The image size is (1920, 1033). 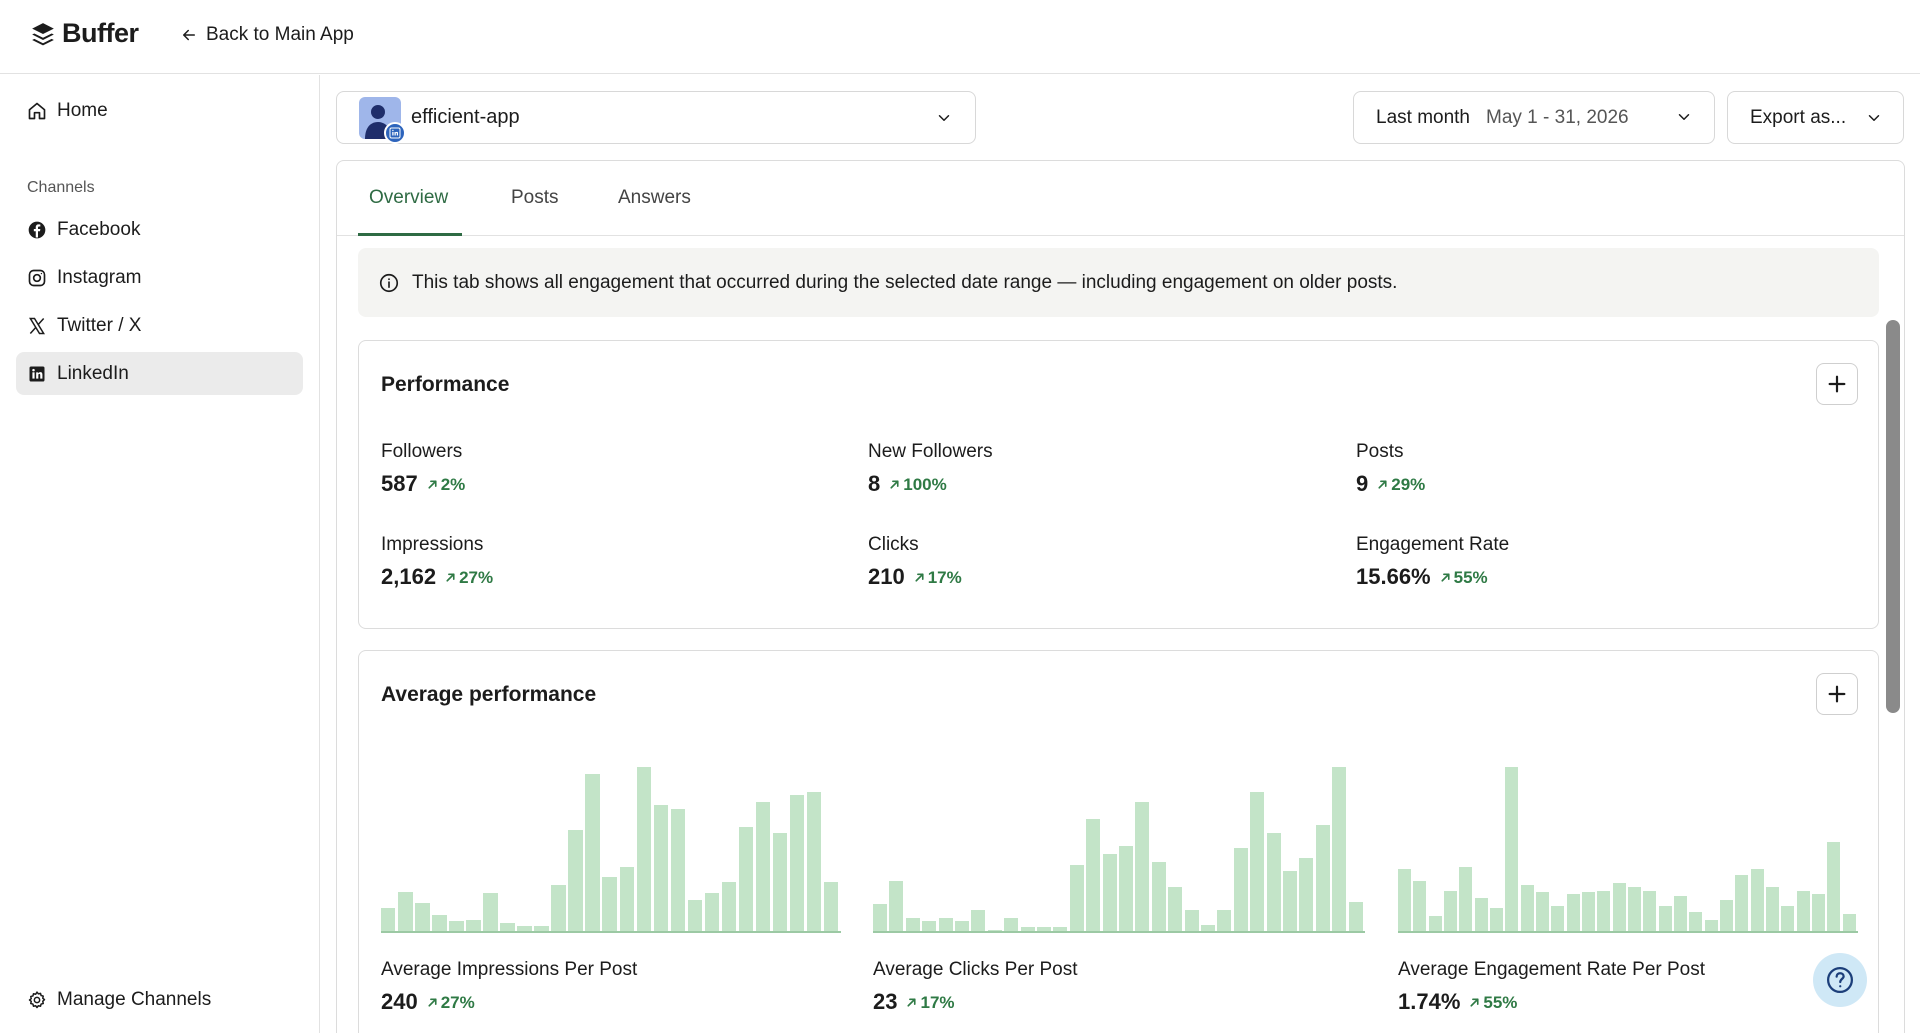 What do you see at coordinates (1400, 485) in the screenshot?
I see `metric-change: 29%` at bounding box center [1400, 485].